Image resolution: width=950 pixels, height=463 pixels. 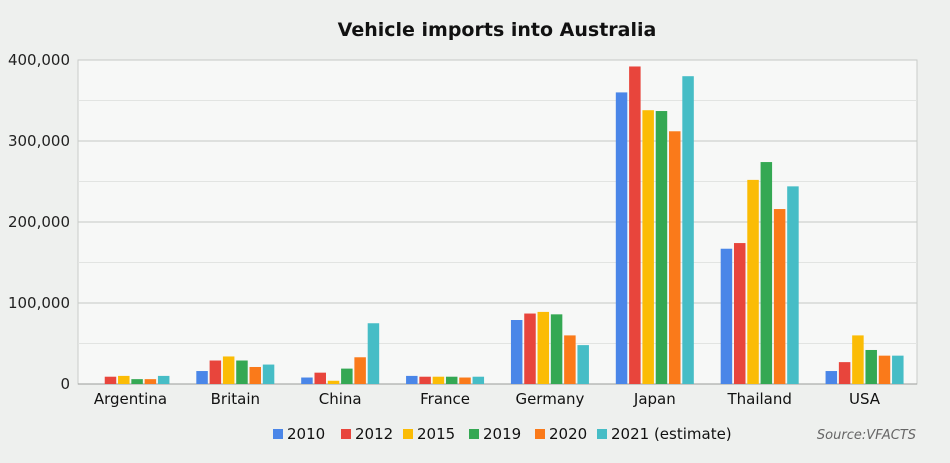 I want to click on bar-britain-2021, so click(x=268, y=374).